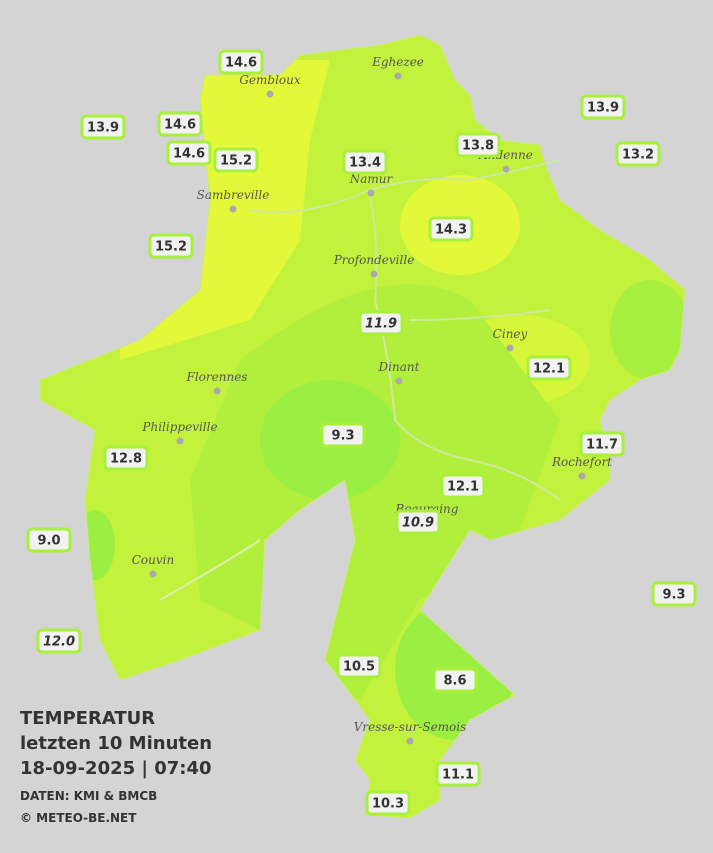 The width and height of the screenshot is (713, 853). I want to click on station-value: 12.0, so click(59, 642).